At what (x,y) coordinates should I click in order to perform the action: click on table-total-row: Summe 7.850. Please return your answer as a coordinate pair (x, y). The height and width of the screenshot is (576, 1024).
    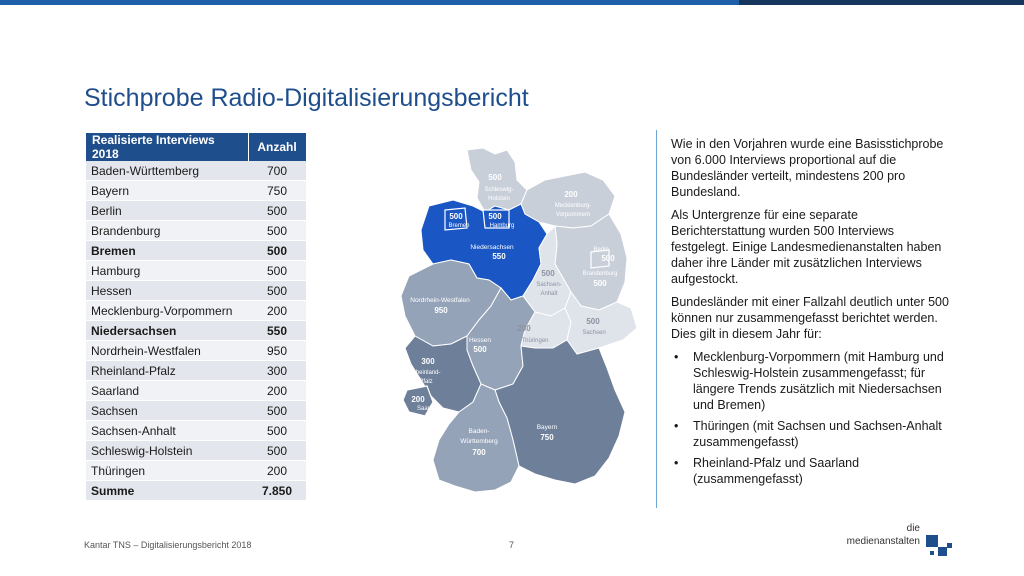
    Looking at the image, I should click on (196, 490).